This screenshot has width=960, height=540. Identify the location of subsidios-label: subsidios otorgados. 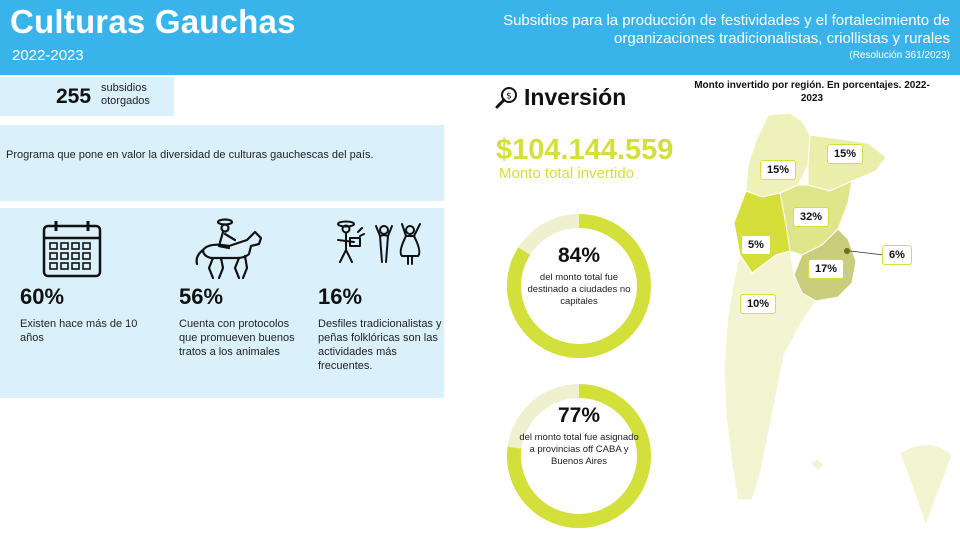
(125, 94).